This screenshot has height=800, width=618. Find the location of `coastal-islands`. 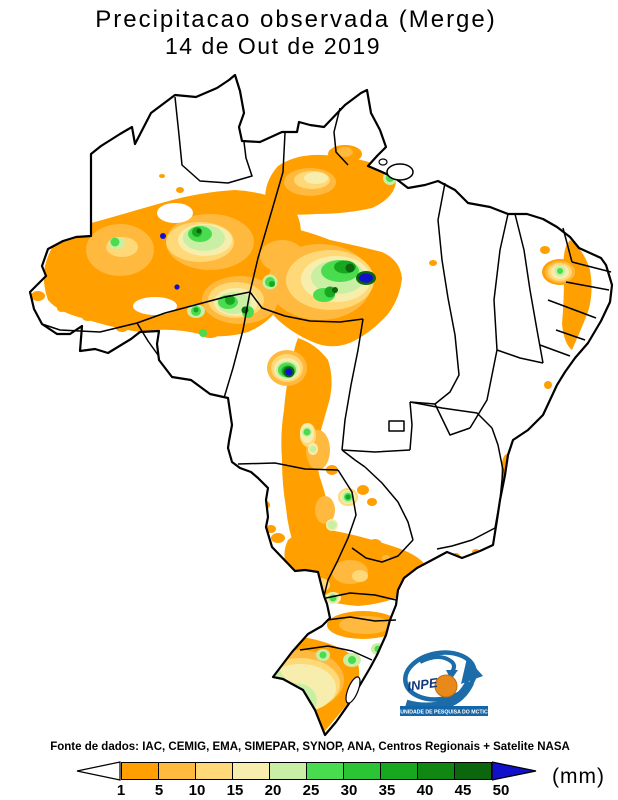

coastal-islands is located at coordinates (379, 431).